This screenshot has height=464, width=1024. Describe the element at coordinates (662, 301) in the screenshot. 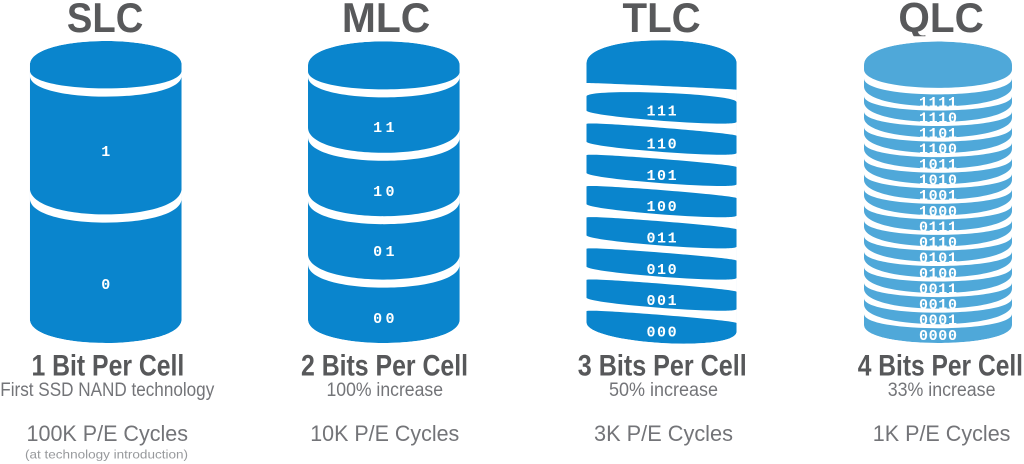

I see `svg-text: 001` at that location.